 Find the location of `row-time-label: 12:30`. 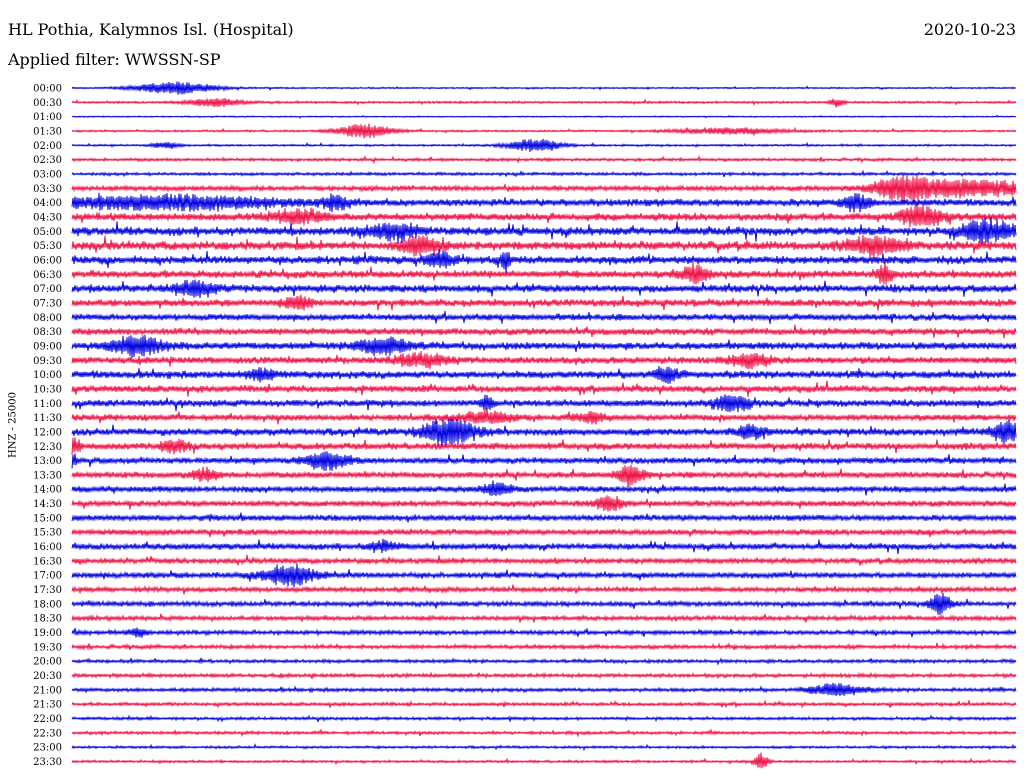

row-time-label: 12:30 is located at coordinates (47, 447).